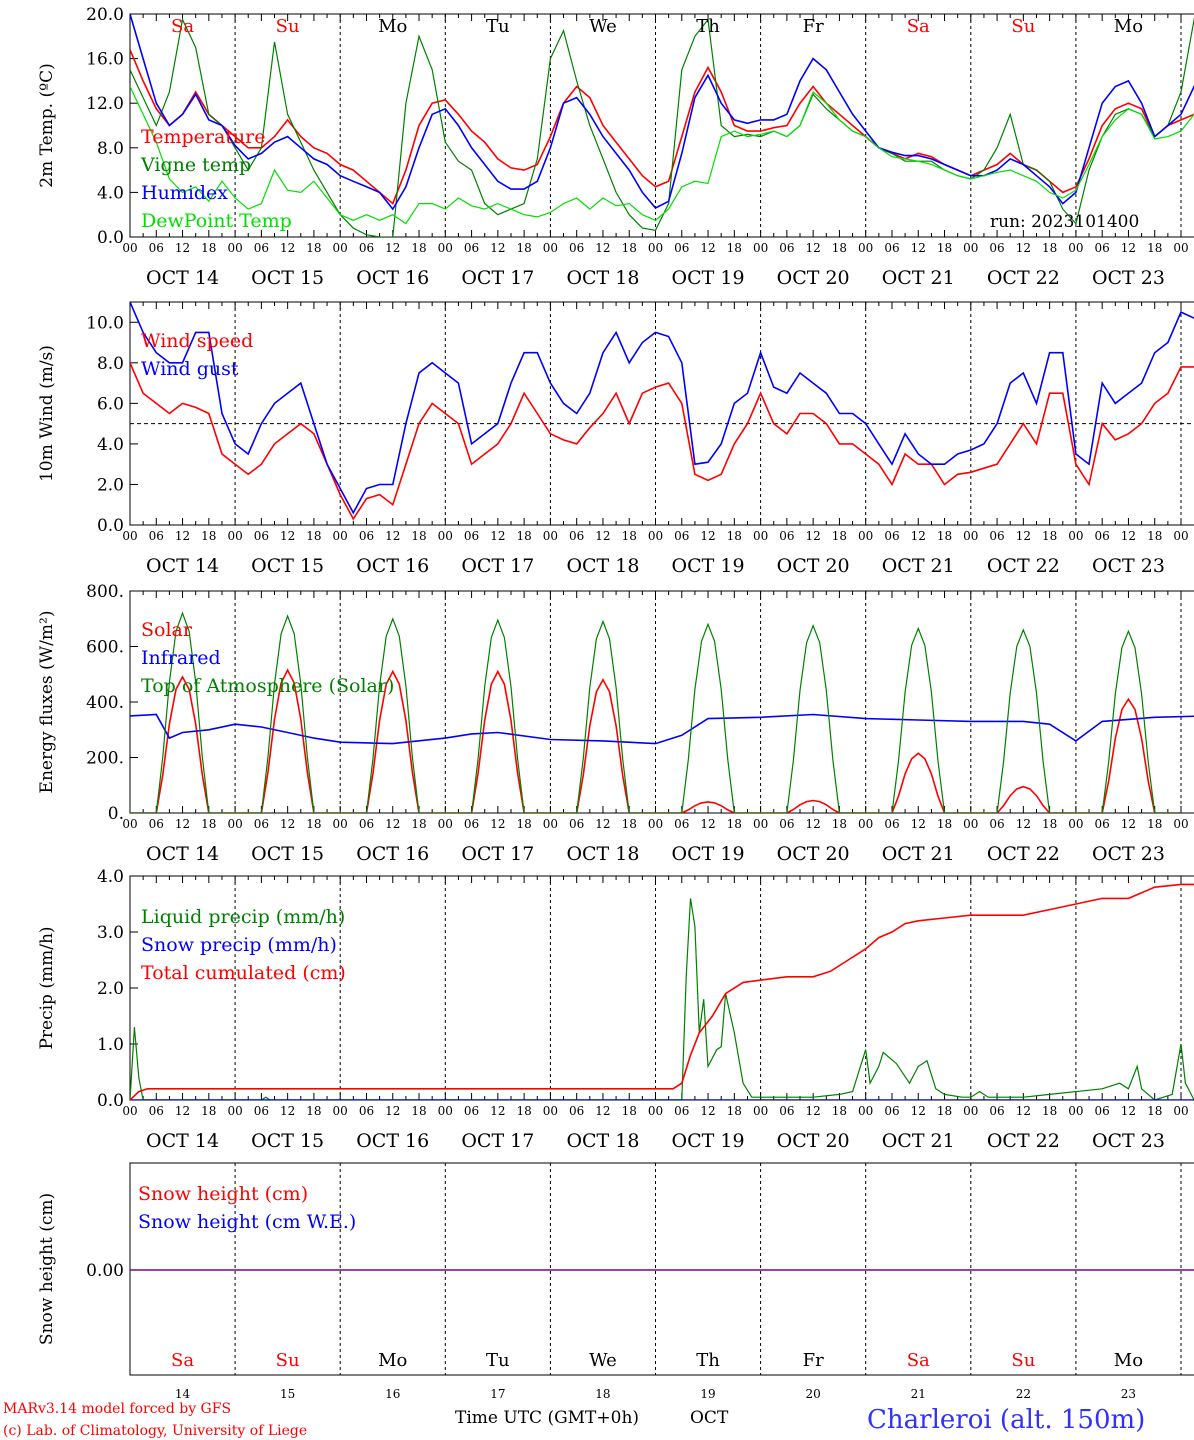 Image resolution: width=1194 pixels, height=1440 pixels. I want to click on day-number: 23, so click(1128, 1394).